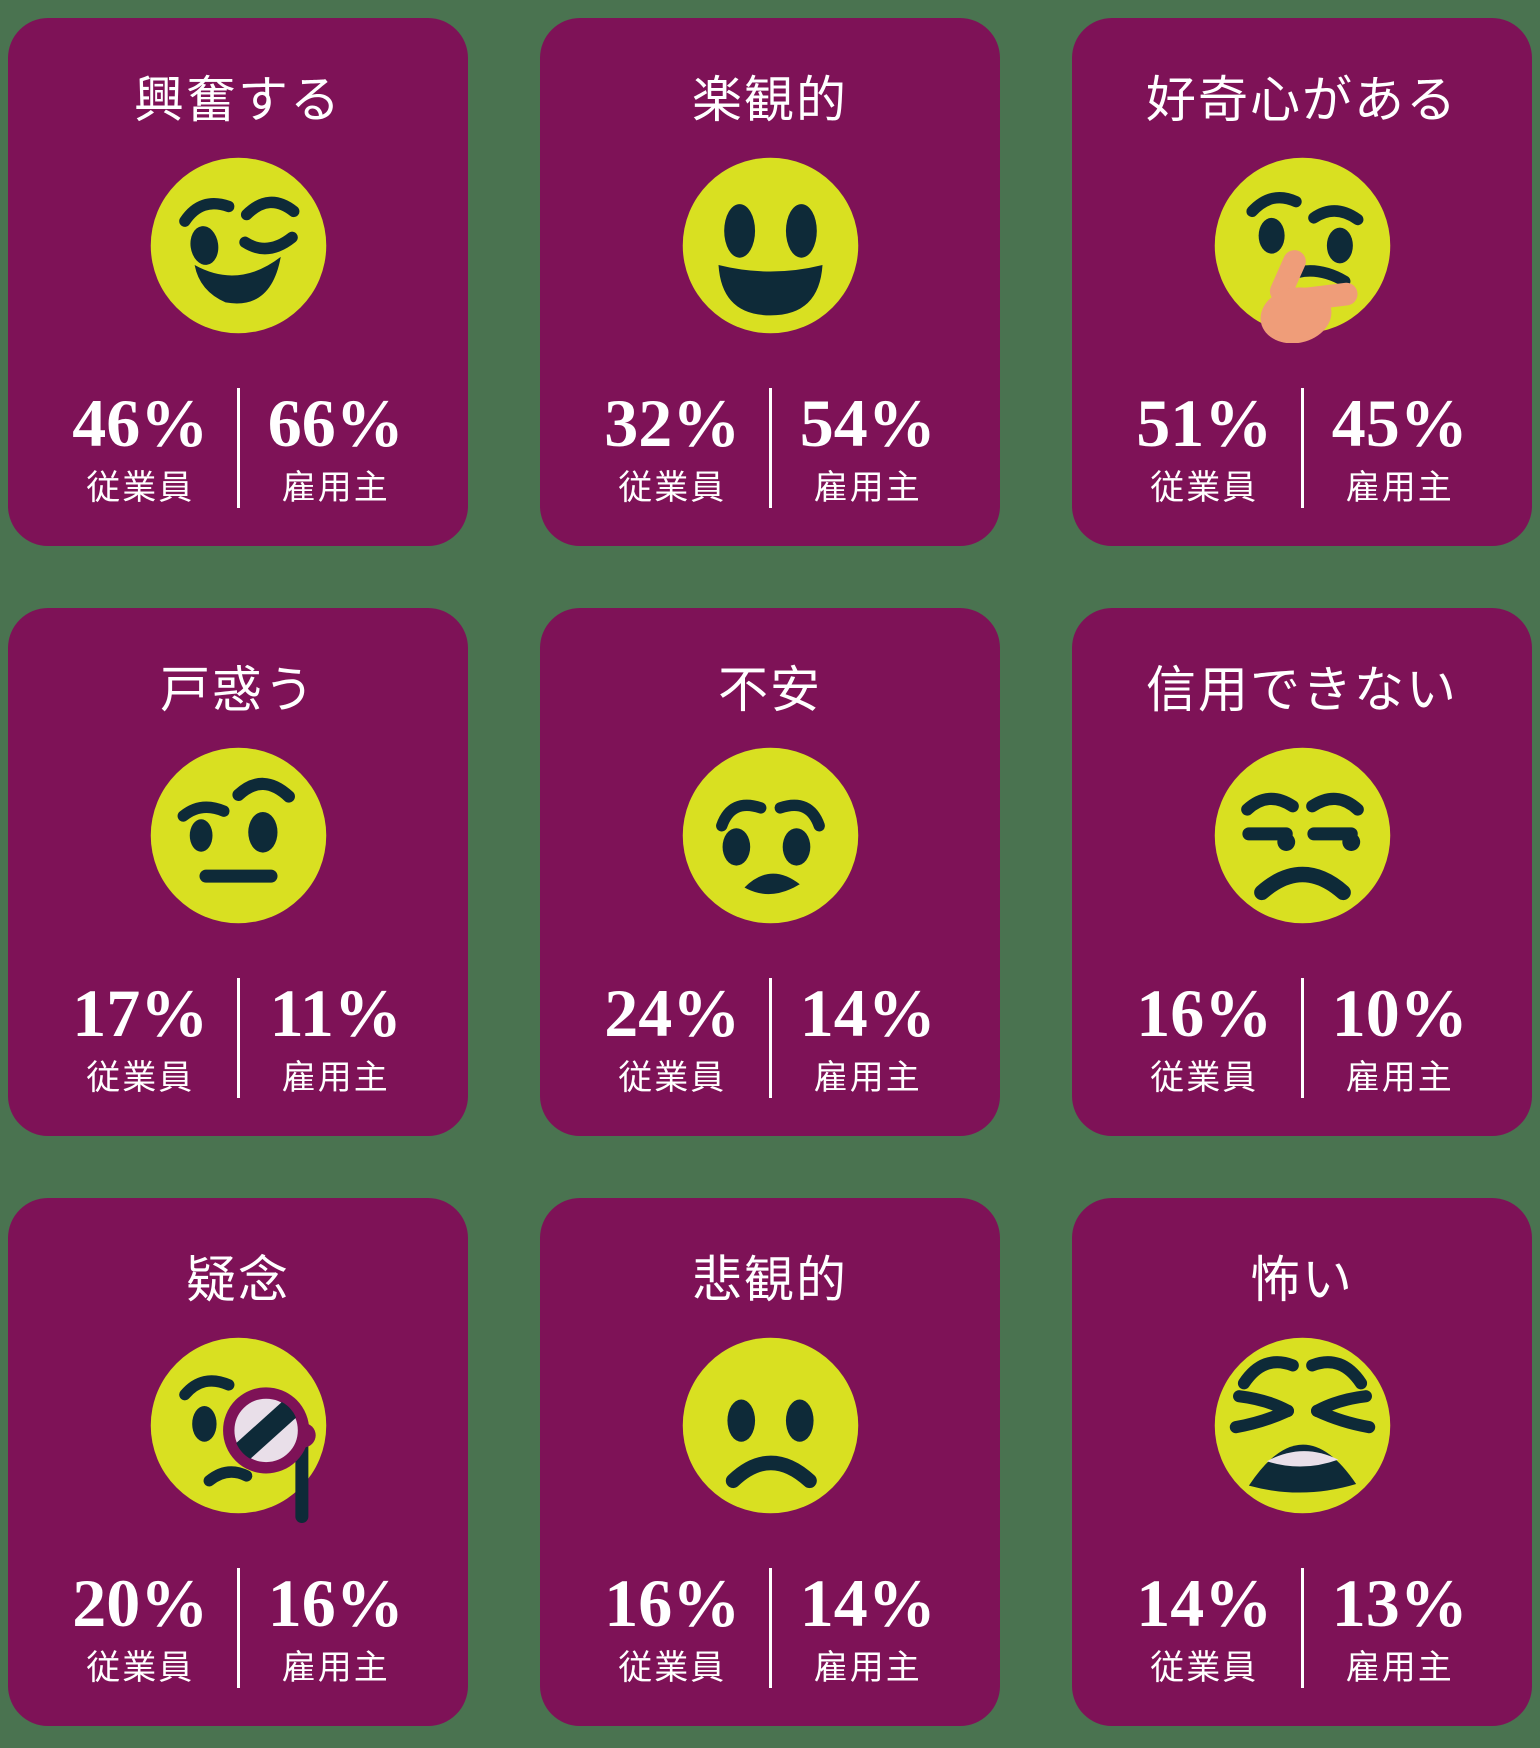  Describe the element at coordinates (770, 690) in the screenshot. I see `card-title: 不安` at that location.